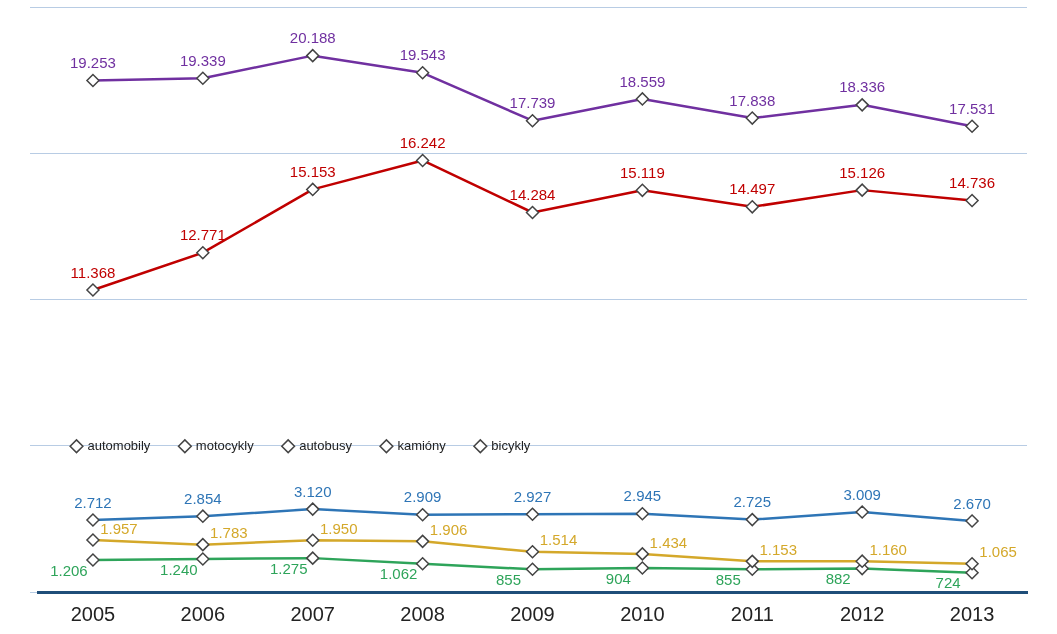 Image resolution: width=1057 pixels, height=634 pixels. I want to click on data-label: 18.336, so click(862, 87).